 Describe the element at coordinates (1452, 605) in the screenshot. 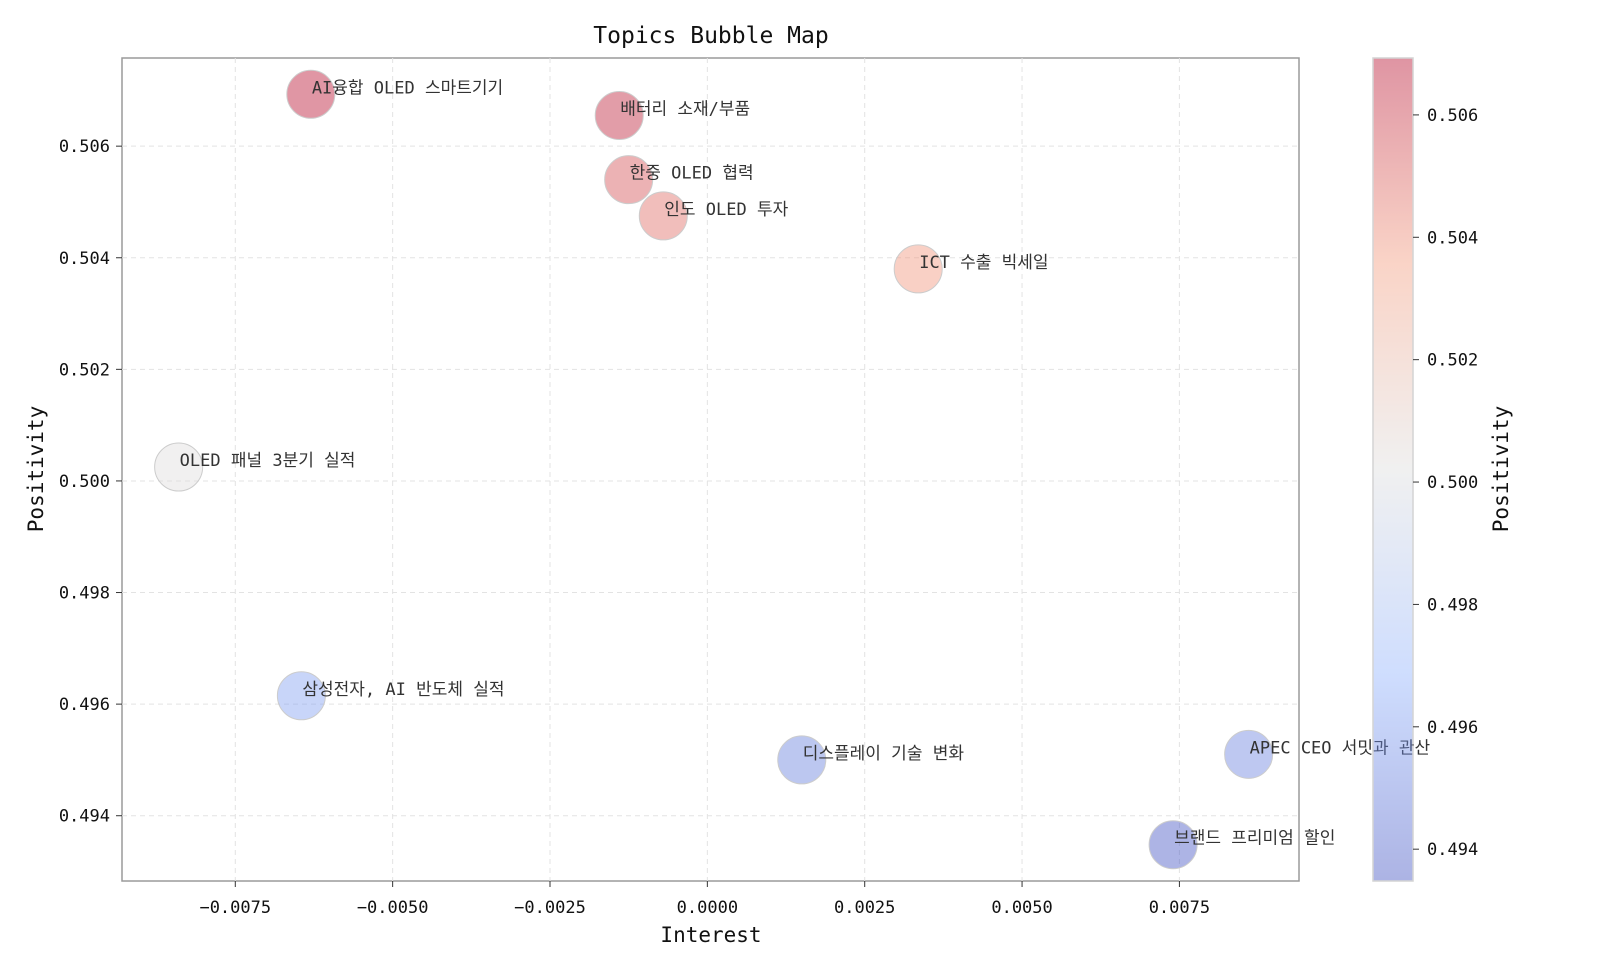

I see `colorbar-tick-label: 0.498` at that location.